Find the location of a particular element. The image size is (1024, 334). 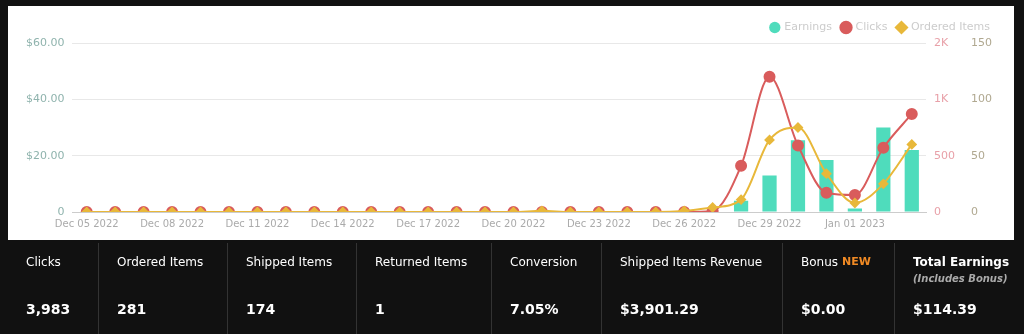

text: 7.05% is located at coordinates (534, 309).